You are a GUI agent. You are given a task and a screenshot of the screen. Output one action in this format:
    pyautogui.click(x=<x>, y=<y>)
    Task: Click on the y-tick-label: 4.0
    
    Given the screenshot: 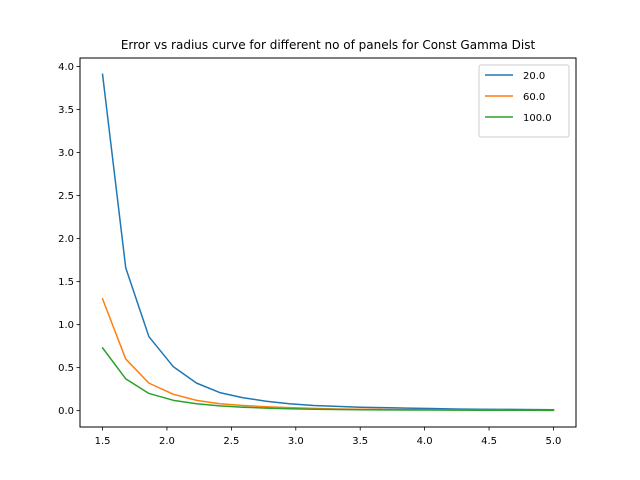 What is the action you would take?
    pyautogui.click(x=66, y=67)
    